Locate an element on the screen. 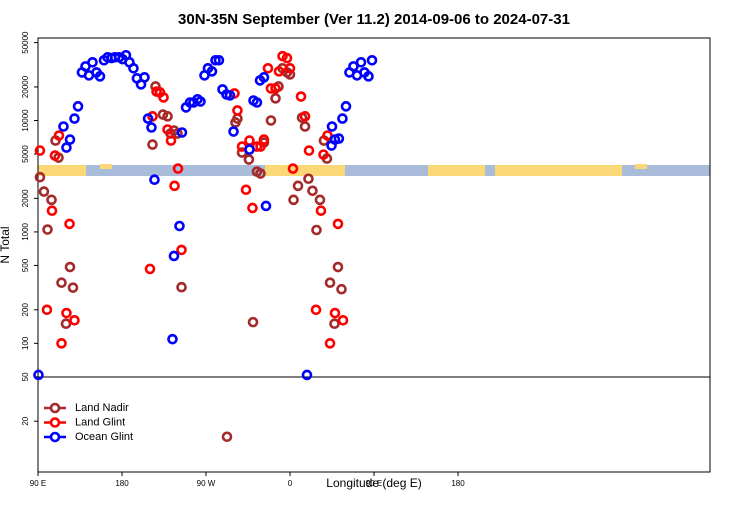  x-tick-label: 90 W is located at coordinates (206, 483).